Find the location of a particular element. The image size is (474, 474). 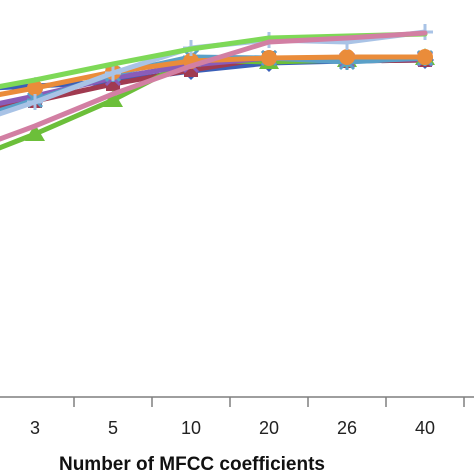

x-tick-label: 3 is located at coordinates (35, 428).